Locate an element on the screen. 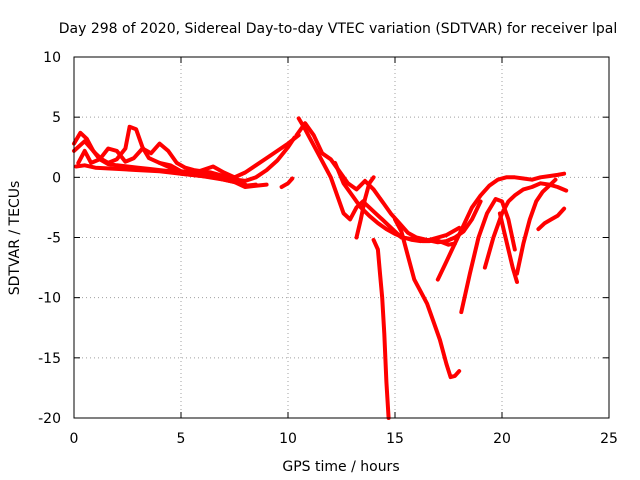  x-tick-label: 10 is located at coordinates (288, 439).